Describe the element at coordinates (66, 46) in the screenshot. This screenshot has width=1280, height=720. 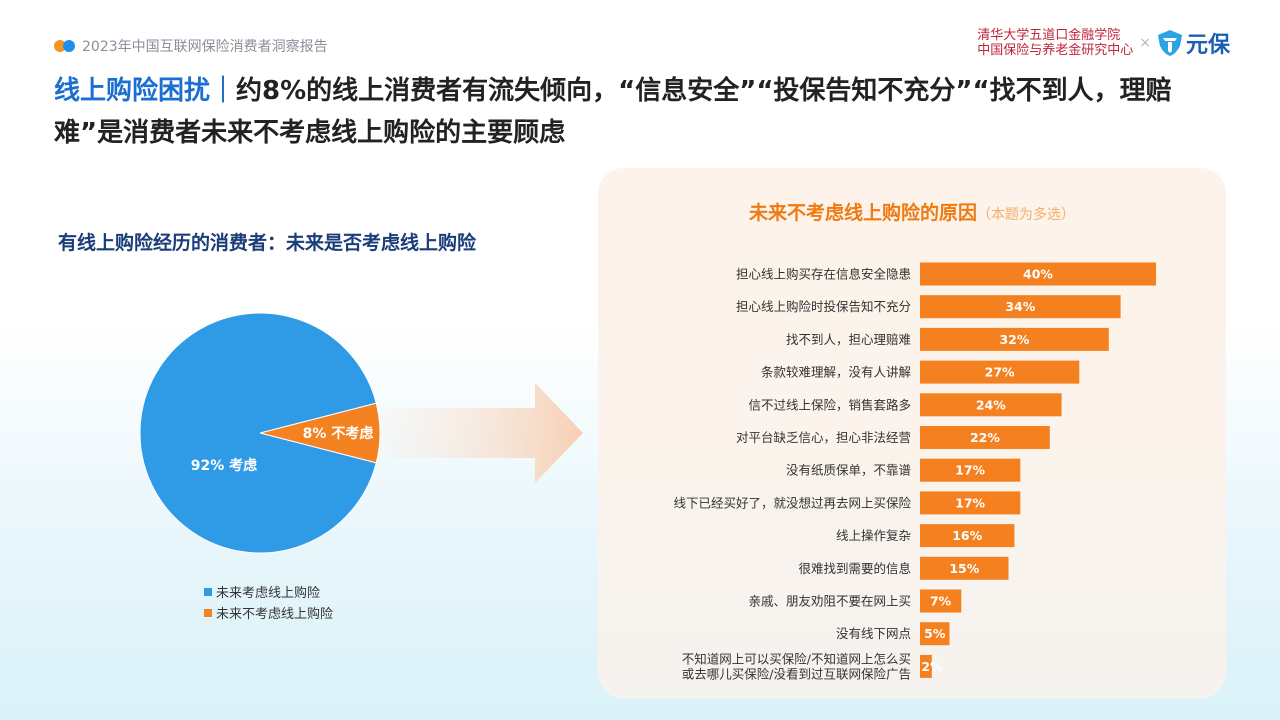
I see `brand-dots-icon` at that location.